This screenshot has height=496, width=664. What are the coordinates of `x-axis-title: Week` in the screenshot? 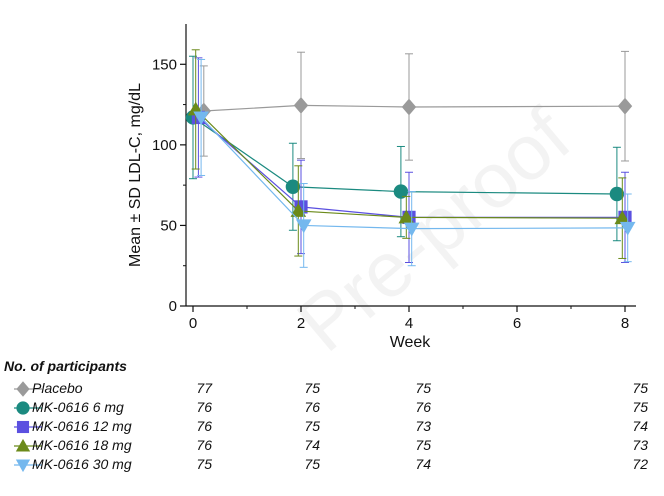 It's located at (411, 342).